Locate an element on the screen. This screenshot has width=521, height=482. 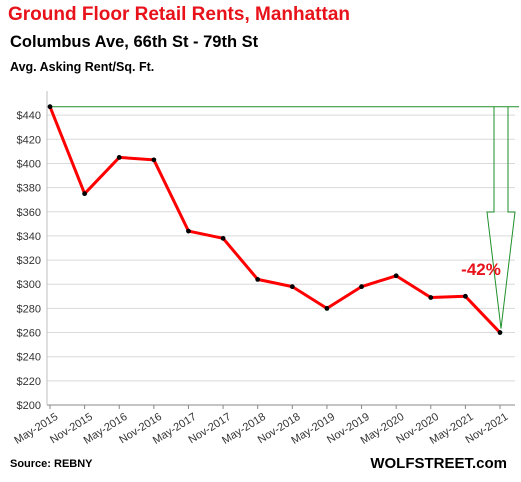
y-tick-label: $200 is located at coordinates (29, 406).